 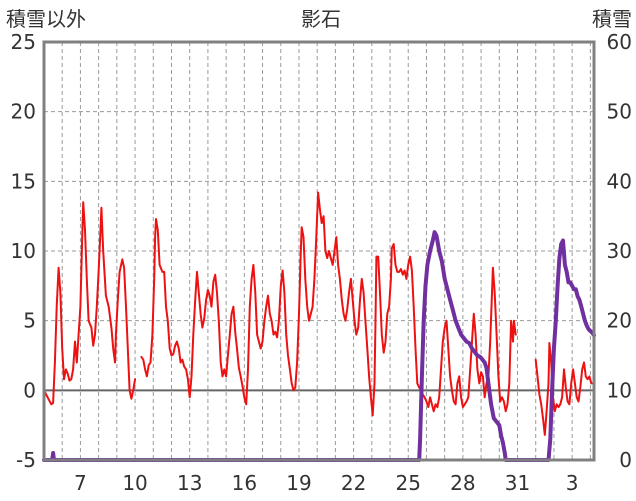 What do you see at coordinates (462, 483) in the screenshot?
I see `x-tick-label: 28` at bounding box center [462, 483].